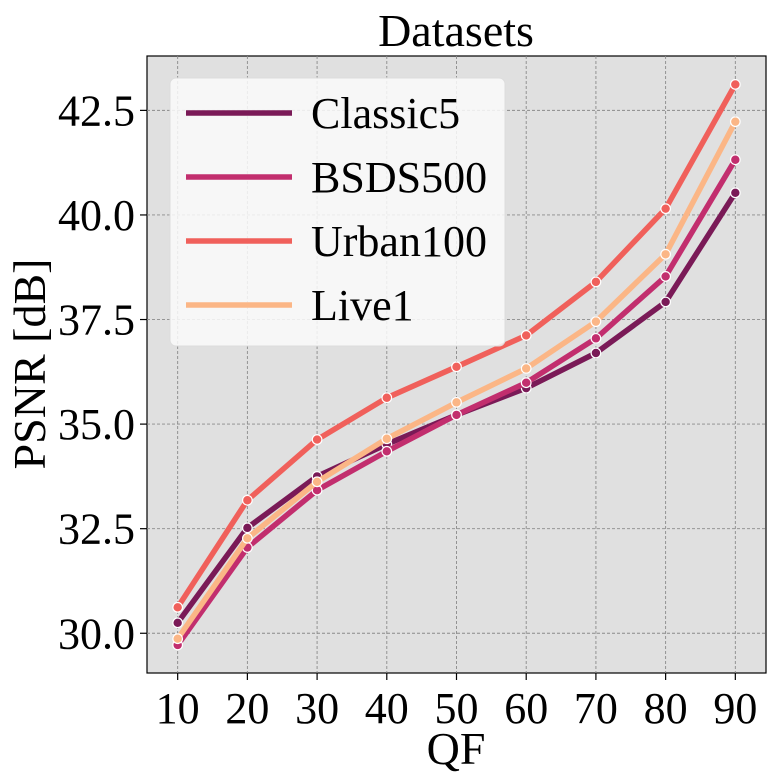 The image size is (776, 782). What do you see at coordinates (247, 708) in the screenshot?
I see `x-tick-label: 20` at bounding box center [247, 708].